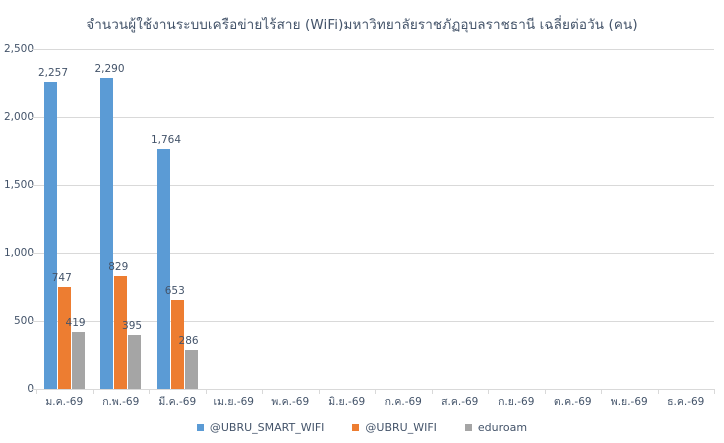 The width and height of the screenshot is (724, 443). Describe the element at coordinates (234, 402) in the screenshot. I see `x-axis-tick-label: เม.ย.-69` at that location.